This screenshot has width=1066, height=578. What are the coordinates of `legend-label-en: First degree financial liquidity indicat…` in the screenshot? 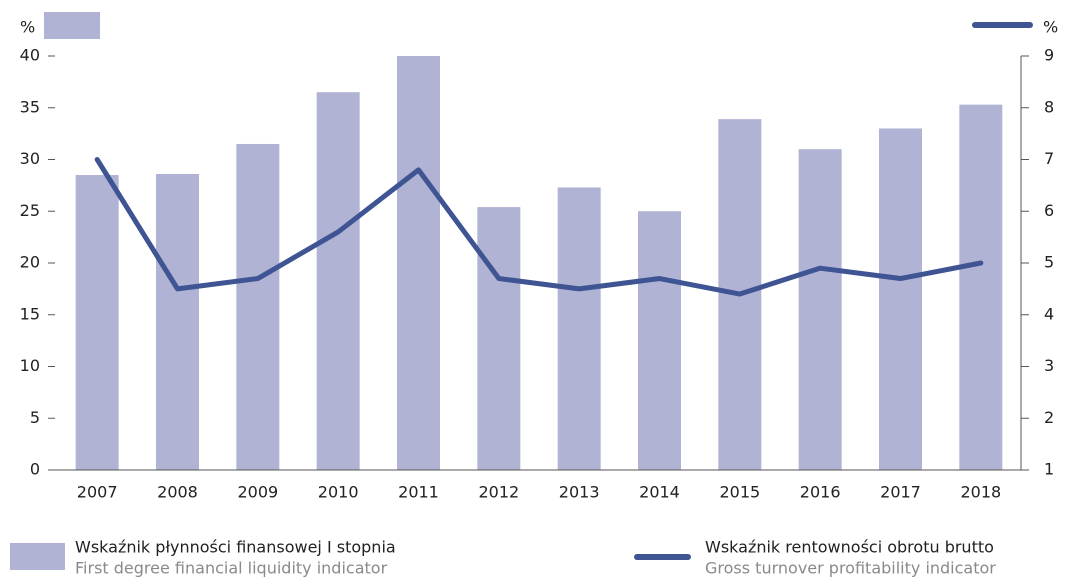 It's located at (231, 568).